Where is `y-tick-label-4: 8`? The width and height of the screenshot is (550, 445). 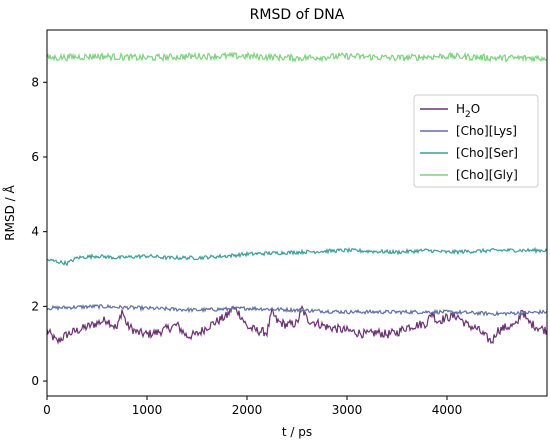 y-tick-label-4: 8 is located at coordinates (35, 82).